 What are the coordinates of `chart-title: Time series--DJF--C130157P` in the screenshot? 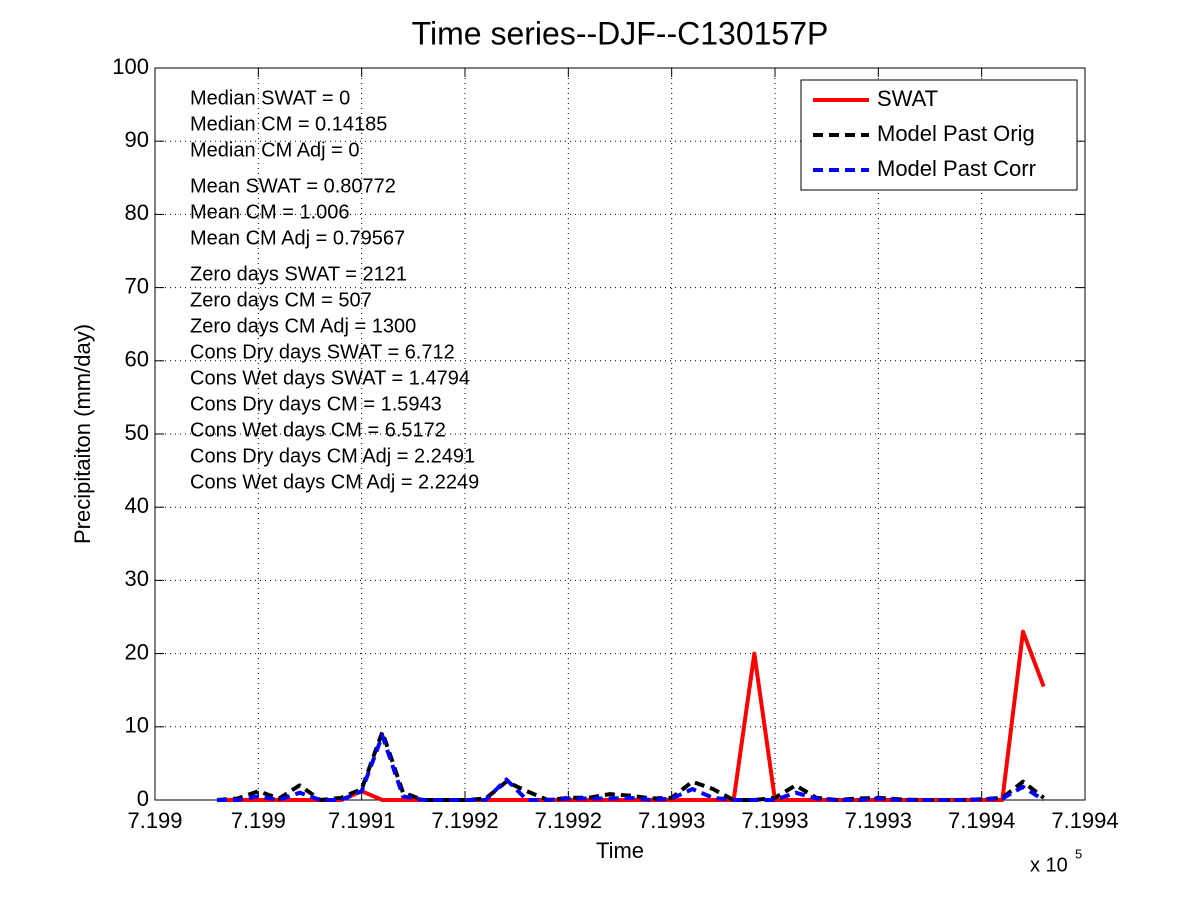 It's located at (620, 33).